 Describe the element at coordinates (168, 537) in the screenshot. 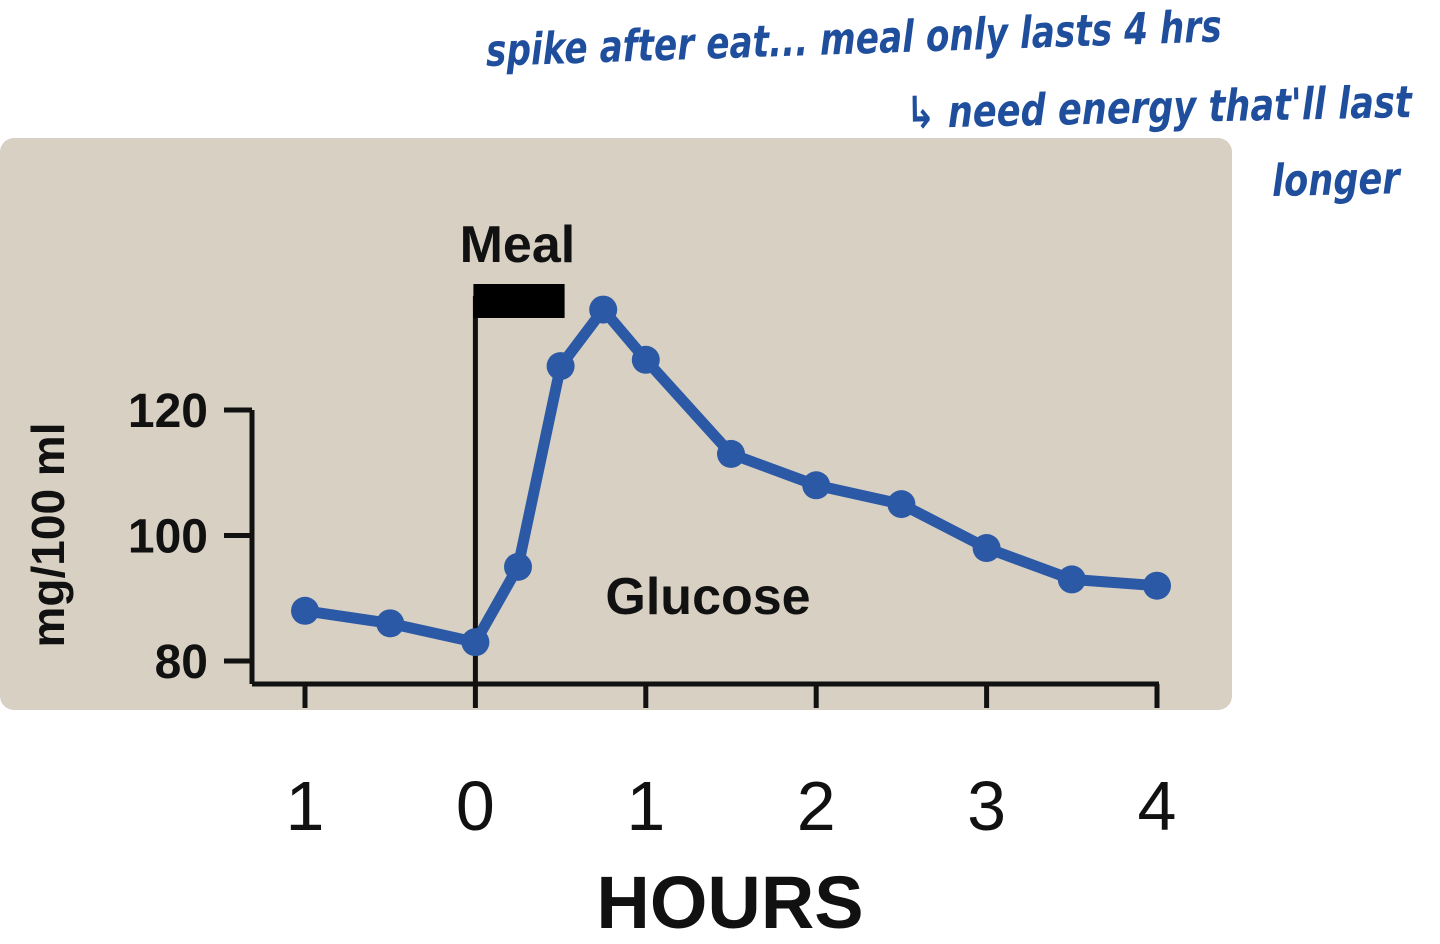

I see `y-tick-label: 100` at that location.